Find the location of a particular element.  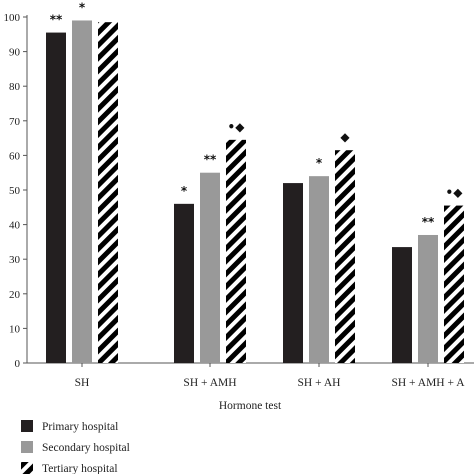

x-axis: SH SH + AMH SH + AH SH + AMH + A is located at coordinates (250, 375).